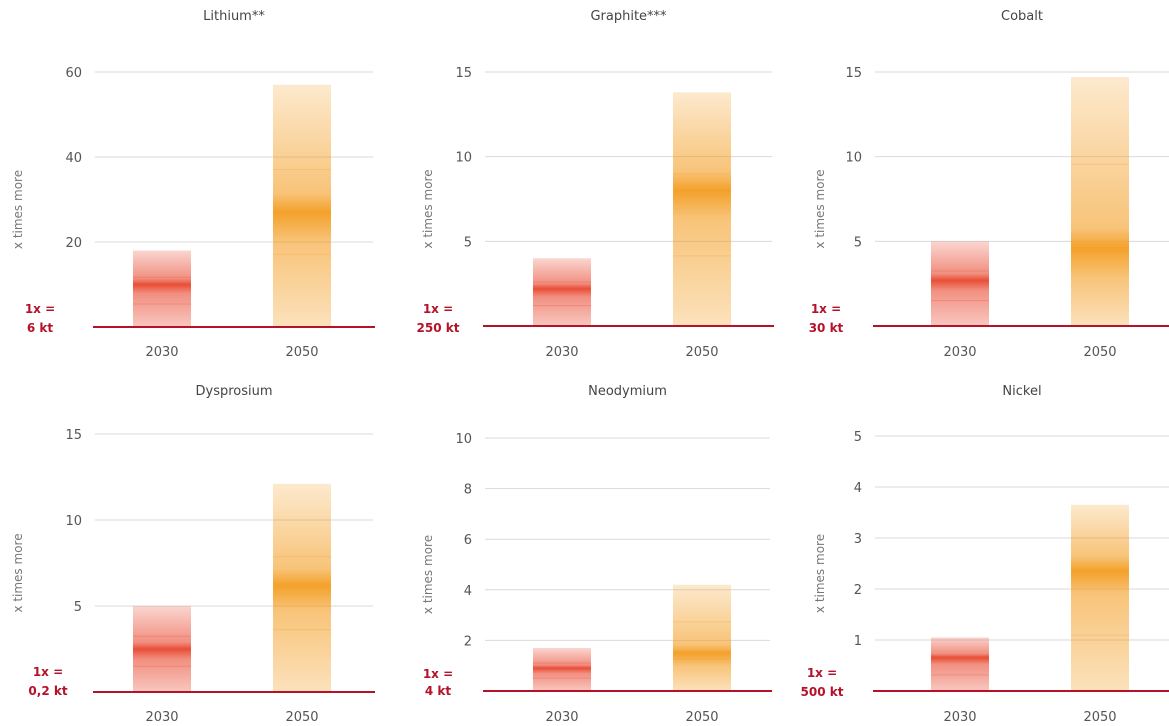 Image resolution: width=1169 pixels, height=726 pixels. I want to click on chart-title: Graphite***, so click(628, 16).